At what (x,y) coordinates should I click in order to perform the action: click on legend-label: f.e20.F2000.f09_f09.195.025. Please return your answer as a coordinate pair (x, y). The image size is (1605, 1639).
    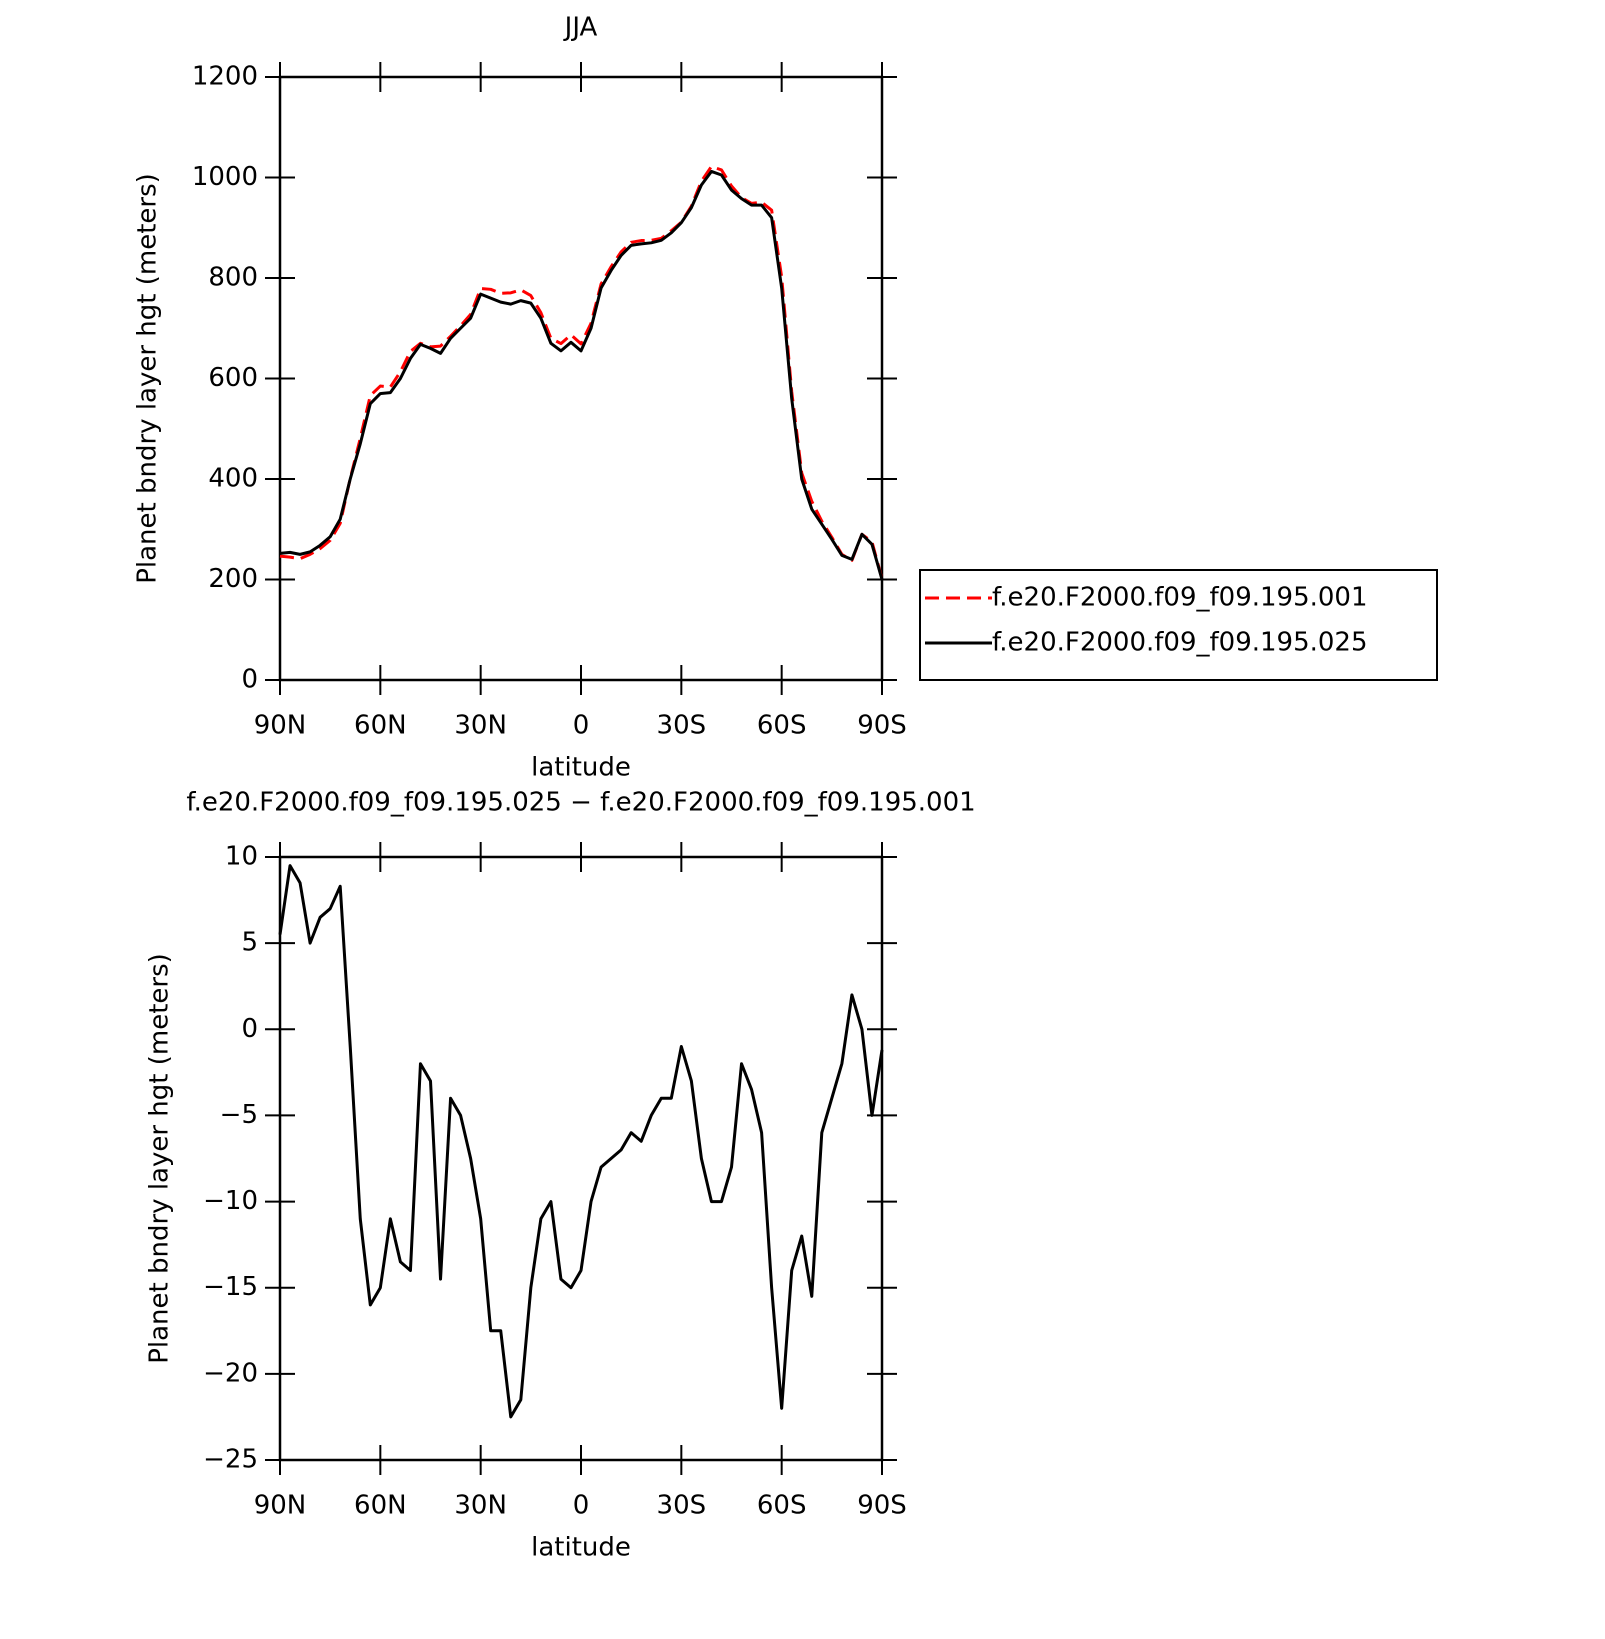
    Looking at the image, I should click on (1180, 643).